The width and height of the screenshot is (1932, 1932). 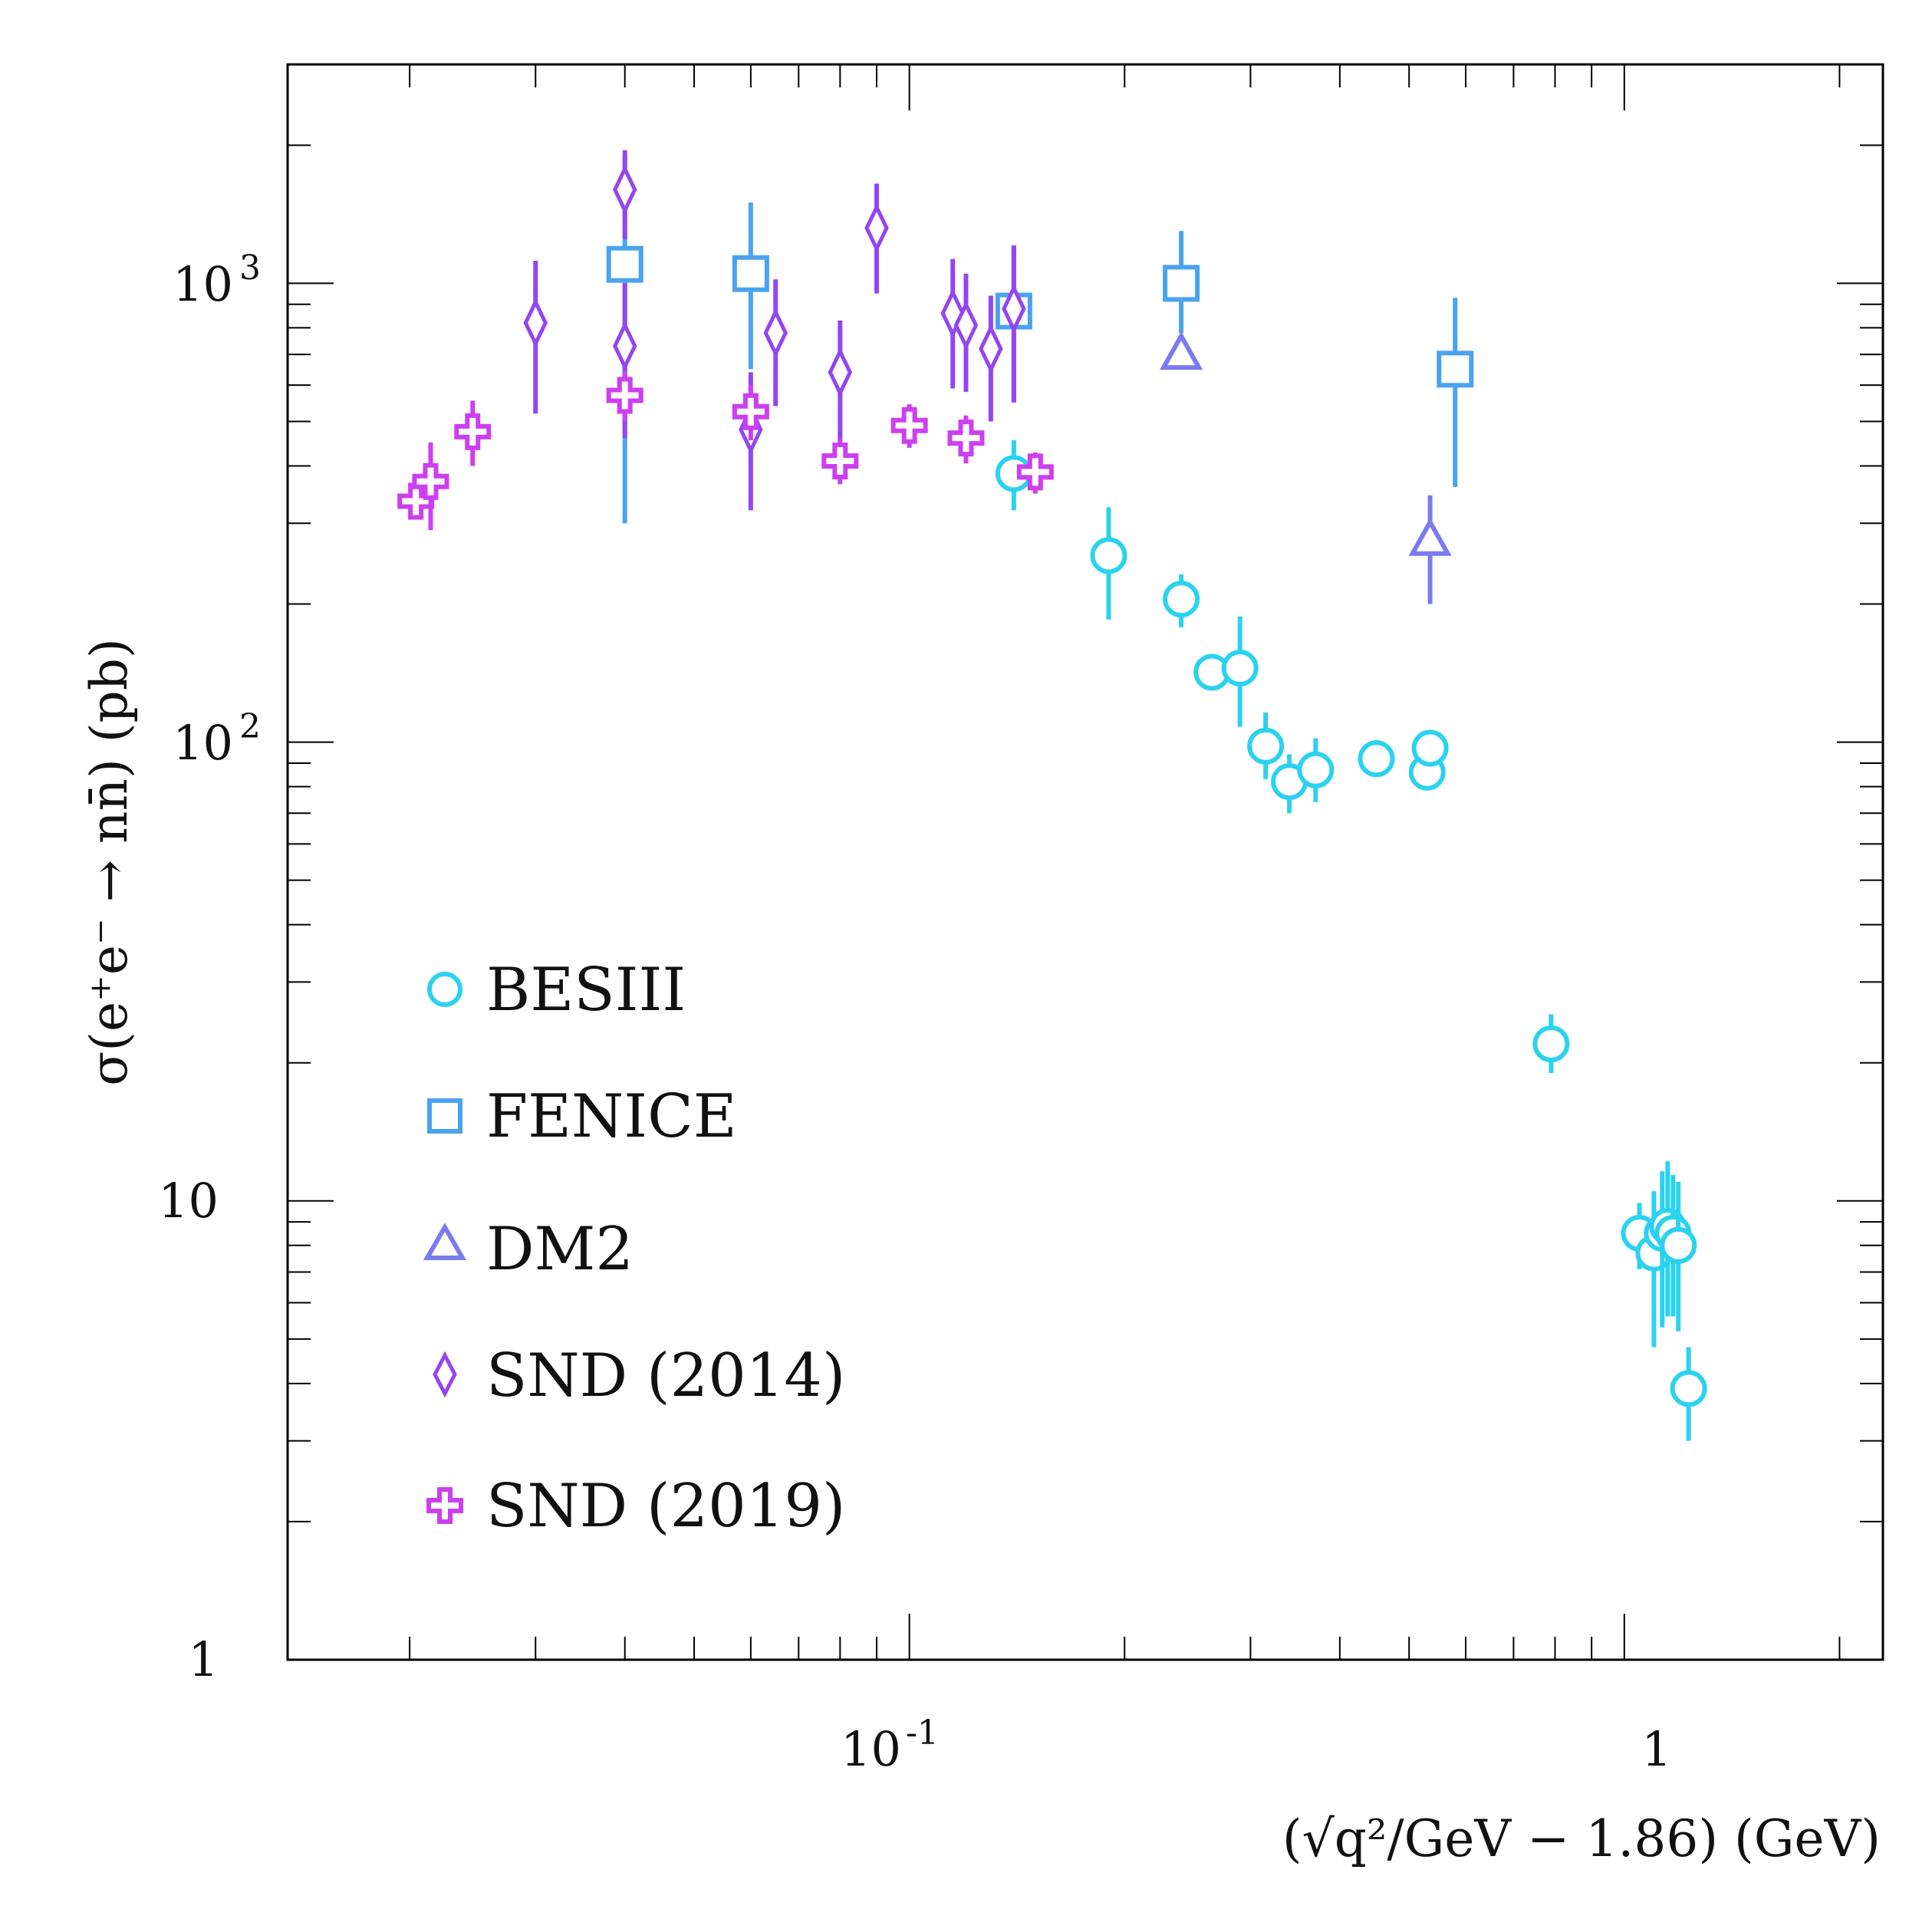 What do you see at coordinates (217, 280) in the screenshot?
I see `y-tick-label-1000: 10 3` at bounding box center [217, 280].